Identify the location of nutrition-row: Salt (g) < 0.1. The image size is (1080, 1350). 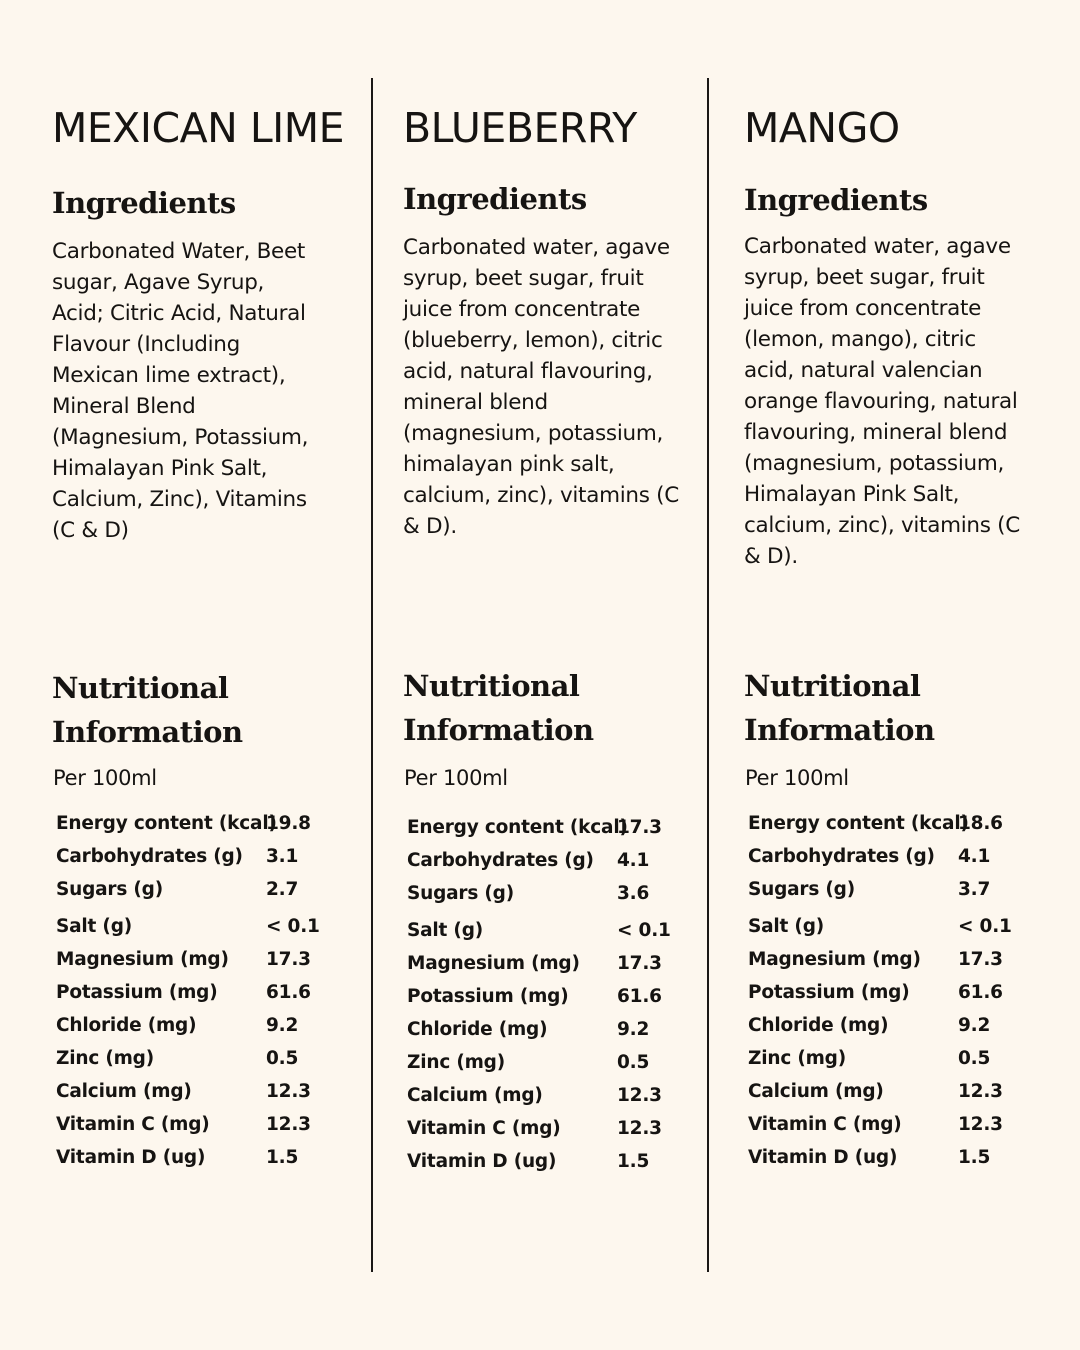
(880, 932).